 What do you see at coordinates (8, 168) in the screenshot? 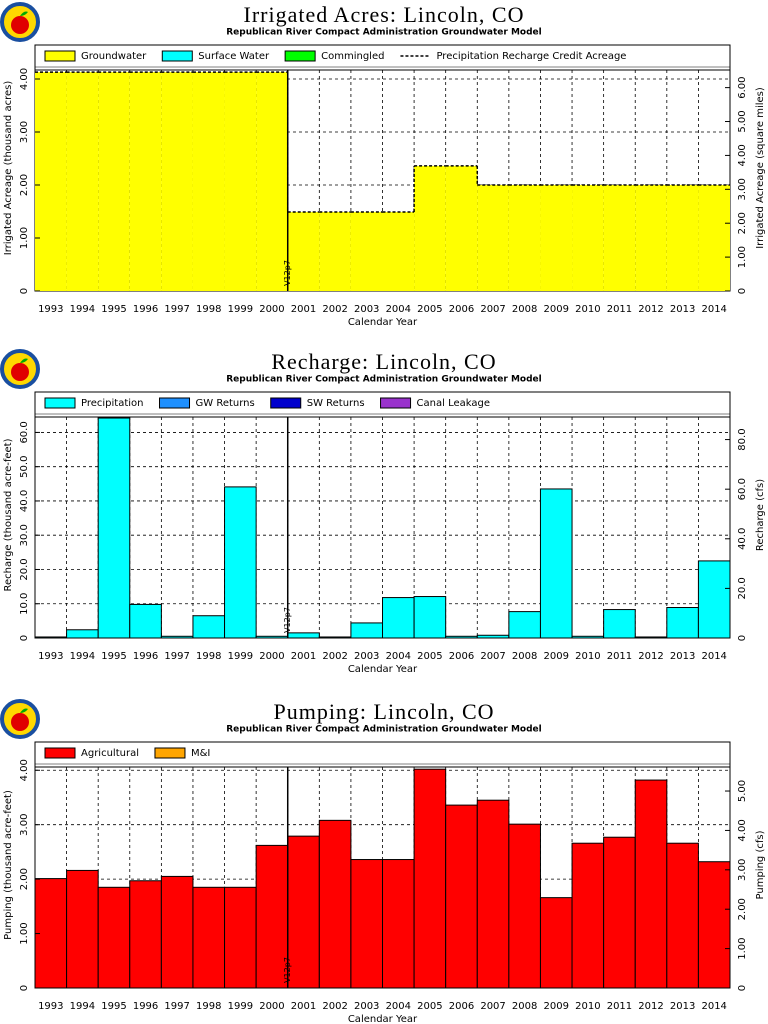
I see `y-axis-label: Irrigated Acreage (thousand acres)` at bounding box center [8, 168].